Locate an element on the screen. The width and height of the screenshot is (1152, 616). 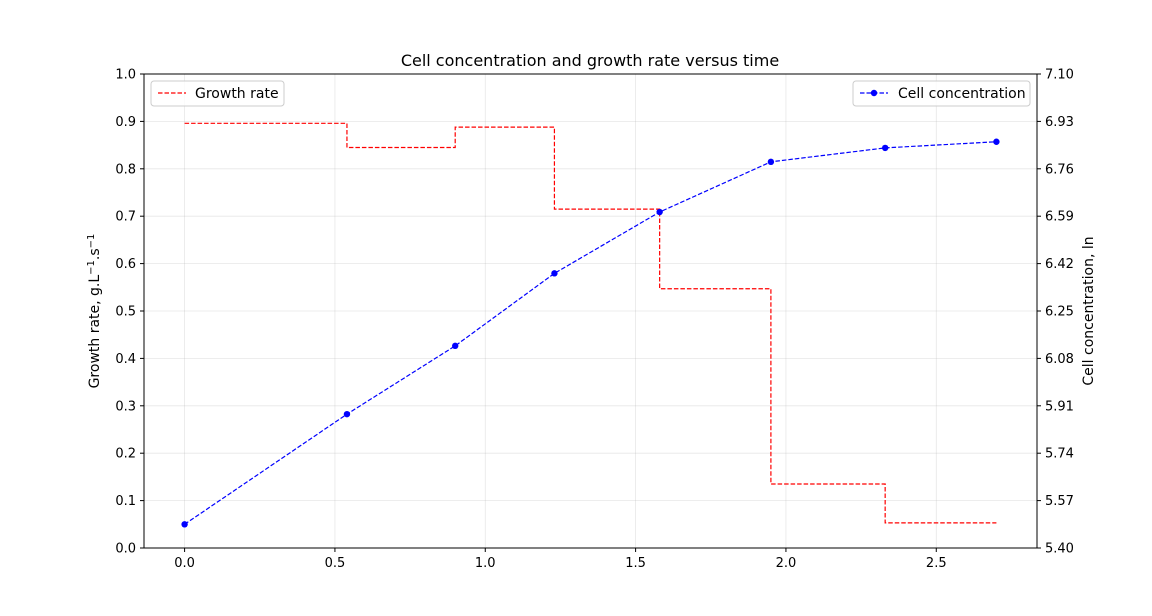
left-y-tick-label: 0.8 is located at coordinates (125, 169).